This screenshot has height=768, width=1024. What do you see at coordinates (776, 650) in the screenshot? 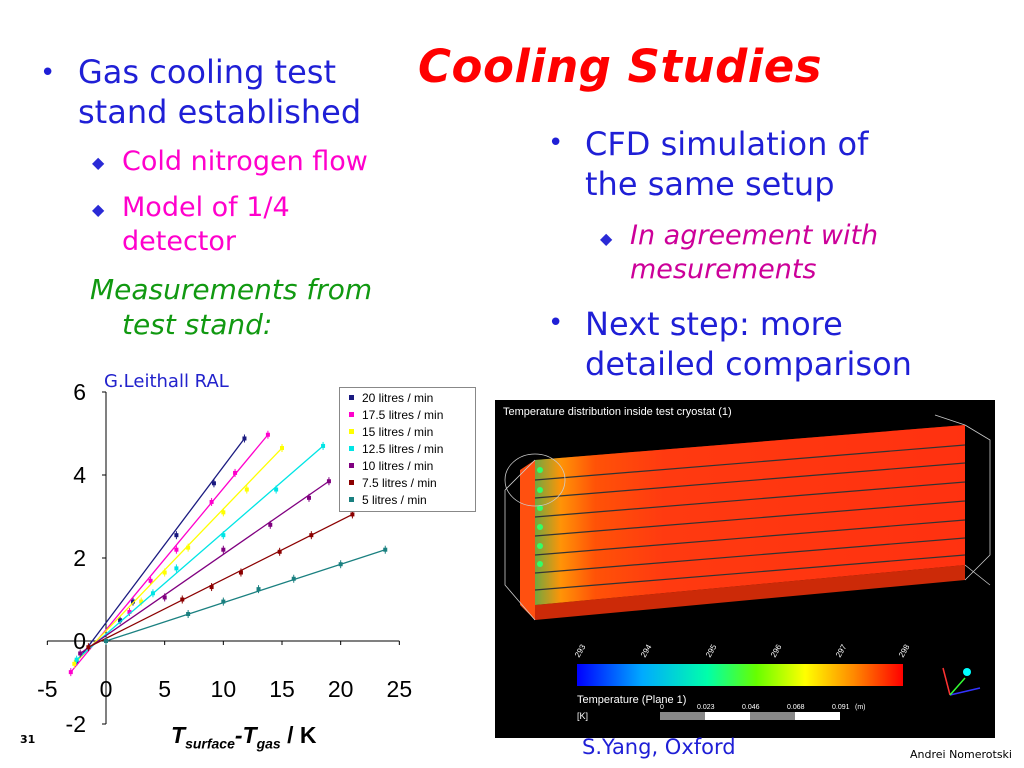
I see `scale-label: 296` at bounding box center [776, 650].